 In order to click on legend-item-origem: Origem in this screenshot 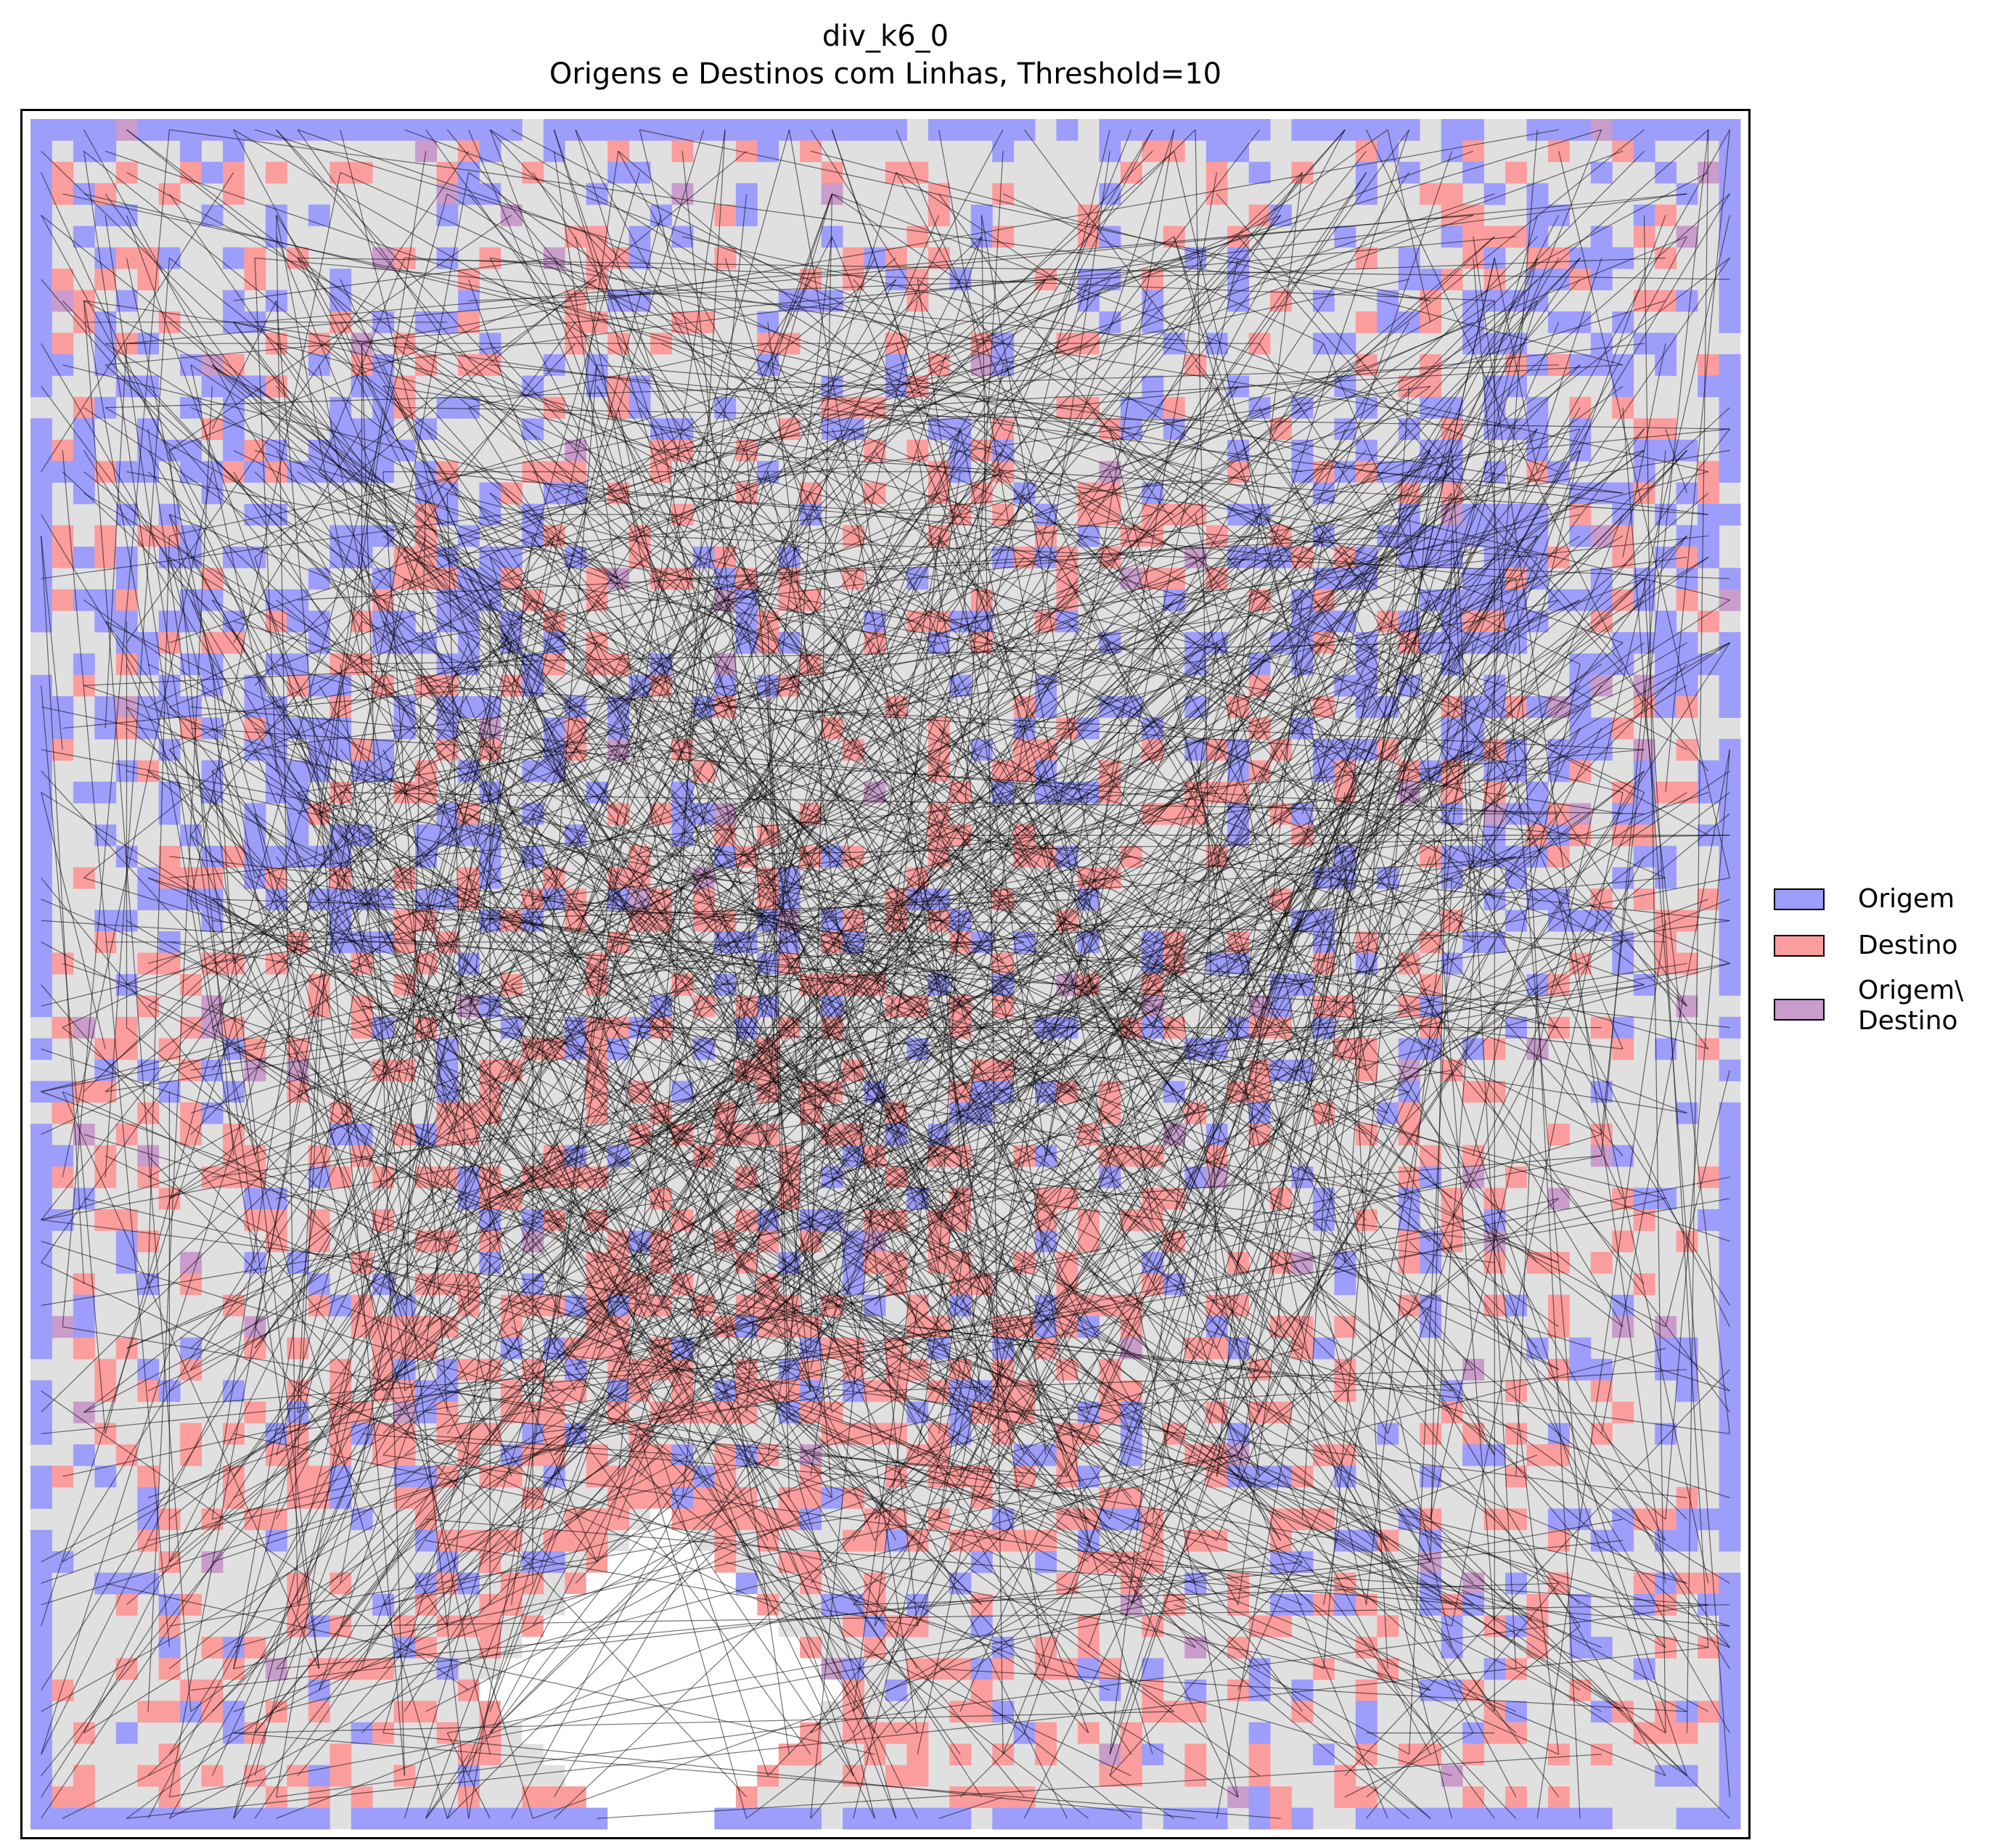, I will do `click(1880, 906)`.